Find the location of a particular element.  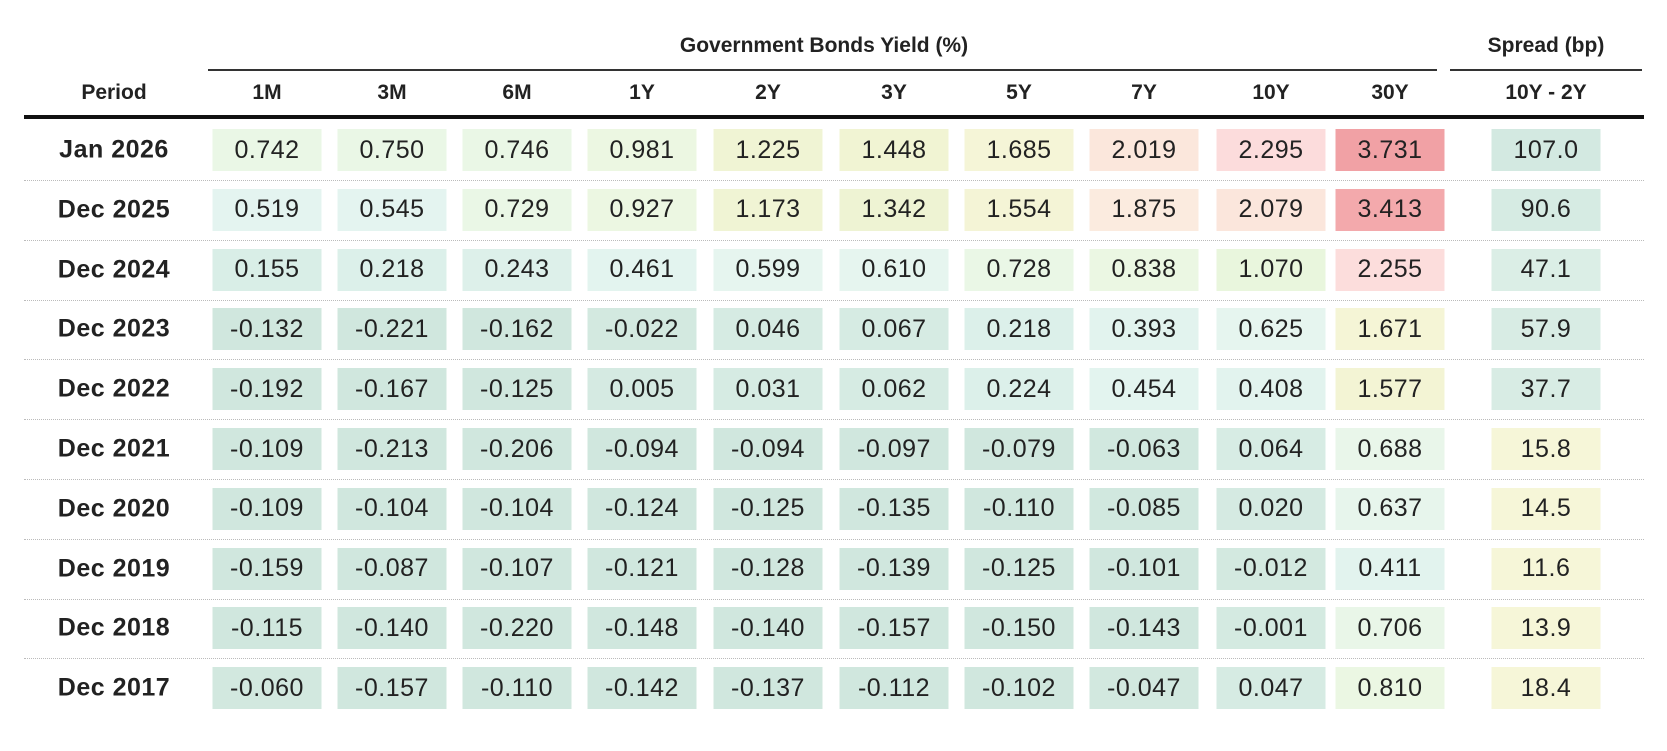

yield-cell: 0.545 is located at coordinates (392, 209).